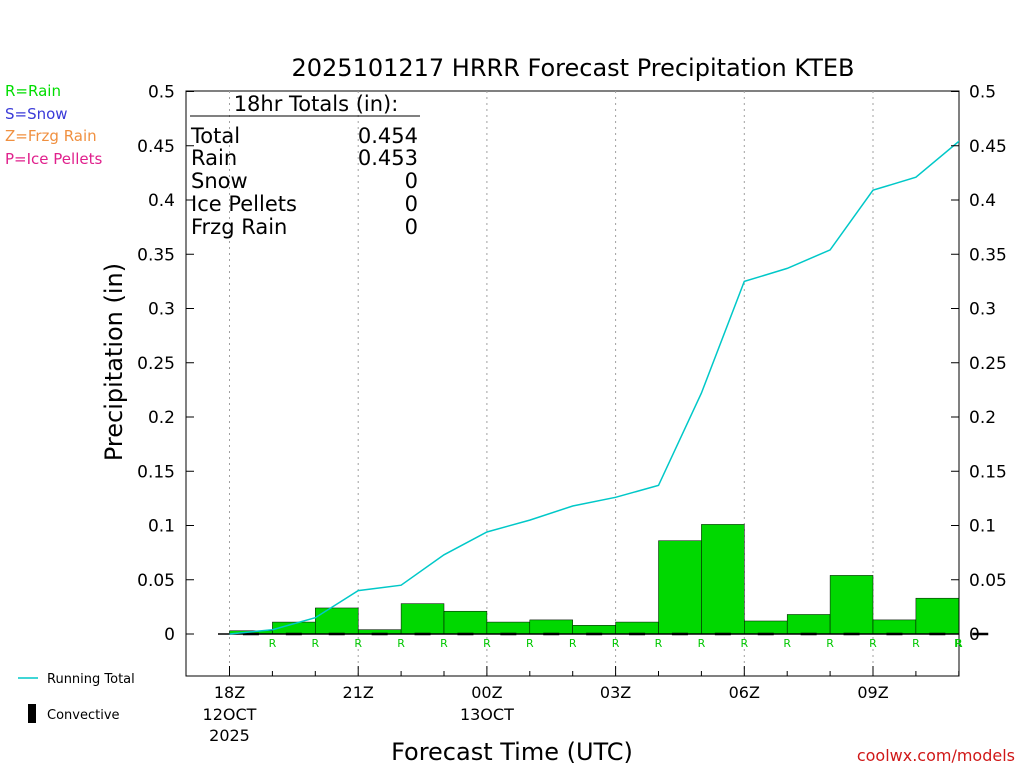  What do you see at coordinates (33, 91) in the screenshot?
I see `ptype-legend-rain: R=Rain` at bounding box center [33, 91].